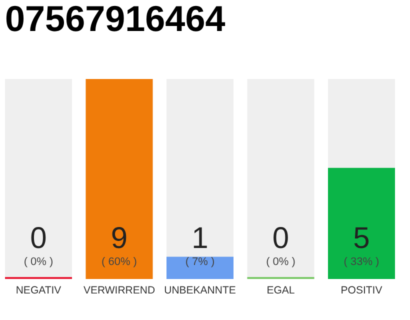 This screenshot has width=410, height=320. What do you see at coordinates (200, 290) in the screenshot?
I see `x-tick-label: UNBEKANNTE` at bounding box center [200, 290].